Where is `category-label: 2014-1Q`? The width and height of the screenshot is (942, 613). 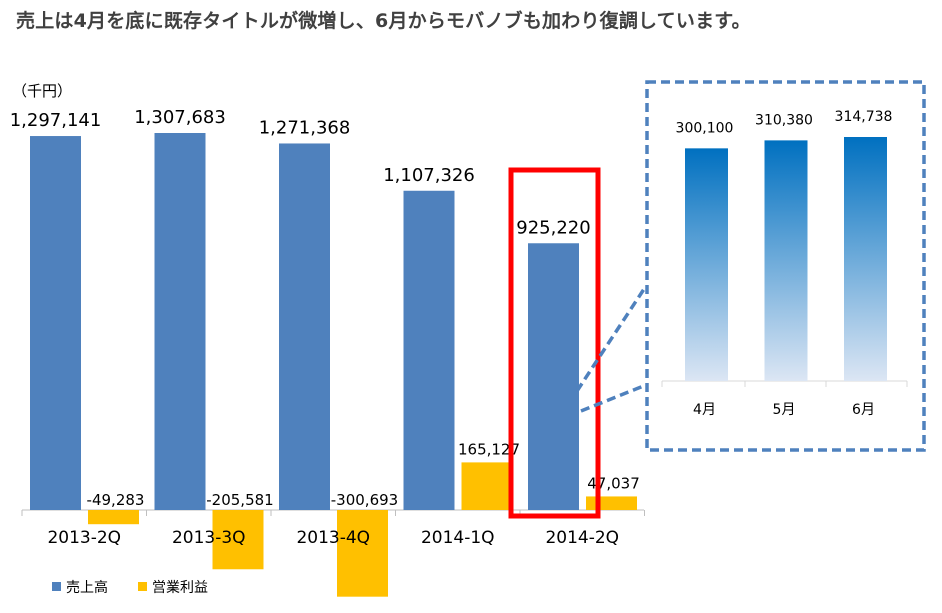 category-label: 2014-1Q is located at coordinates (458, 538).